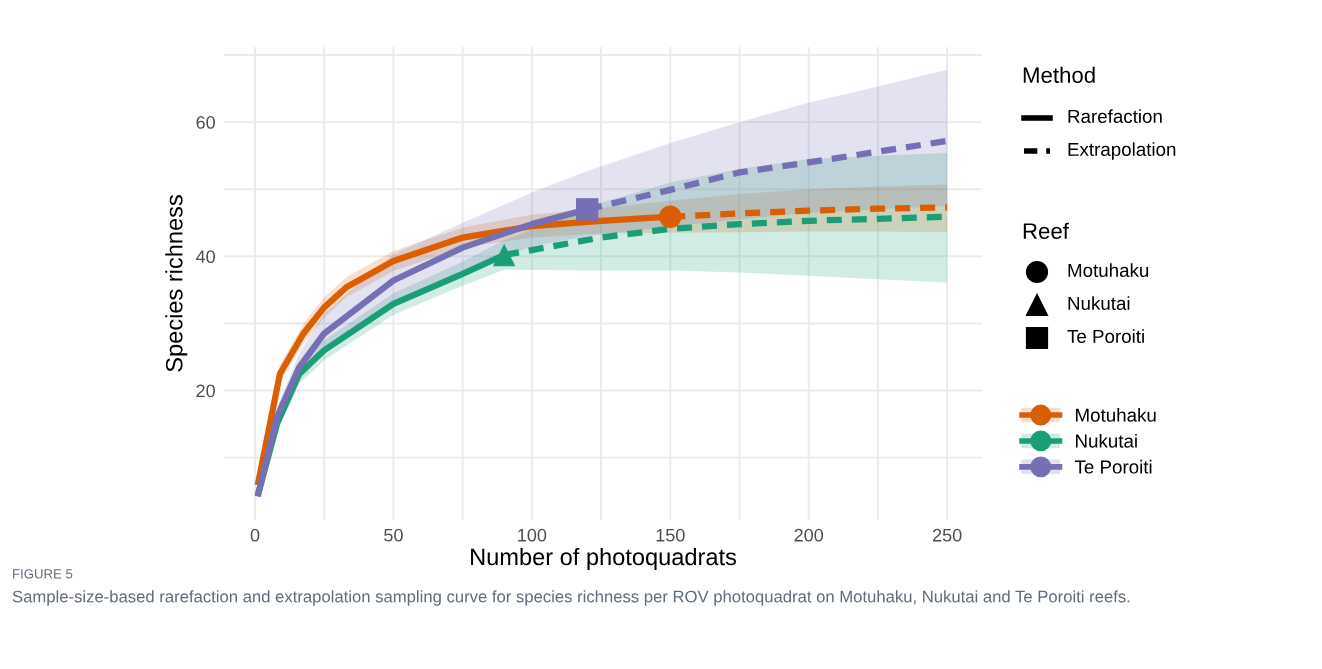 Image resolution: width=1322 pixels, height=669 pixels. Describe the element at coordinates (604, 558) in the screenshot. I see `x-axis-title: Number of photoquadrats` at that location.